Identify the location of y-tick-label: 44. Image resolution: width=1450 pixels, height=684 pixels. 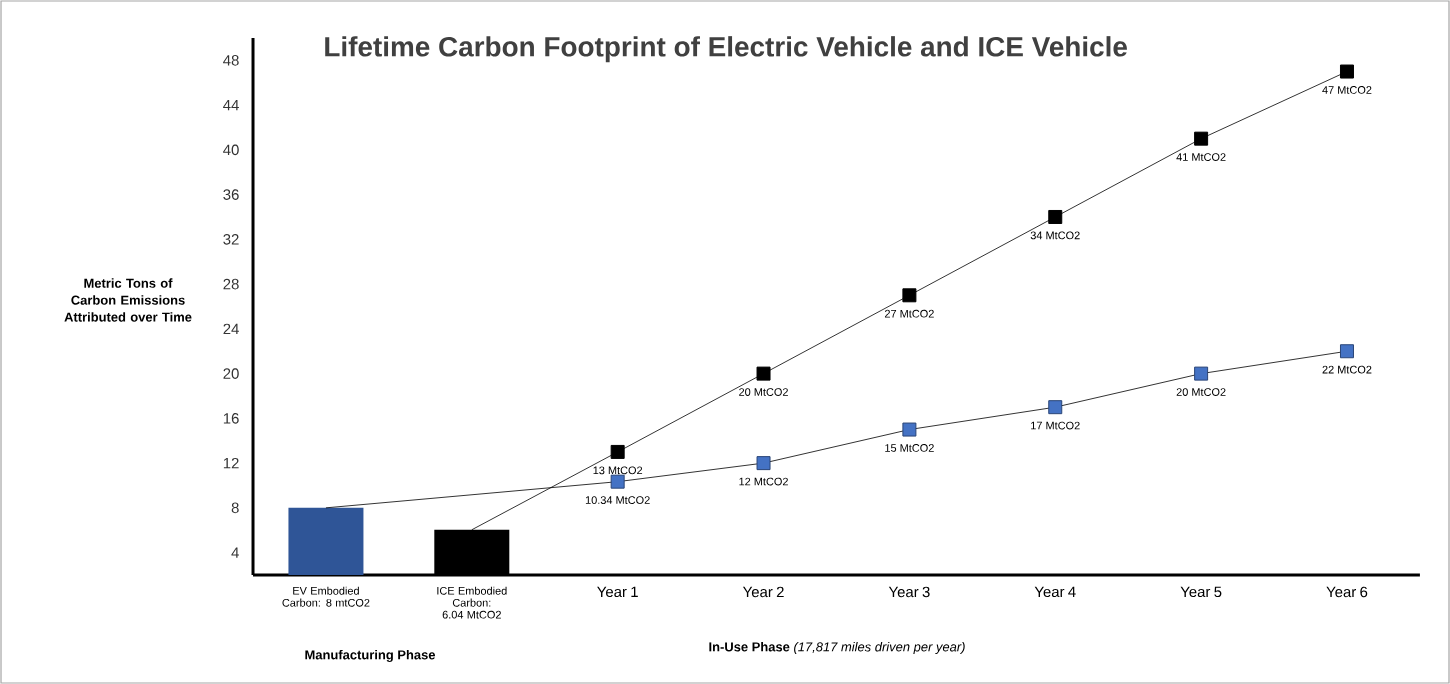
(231, 105).